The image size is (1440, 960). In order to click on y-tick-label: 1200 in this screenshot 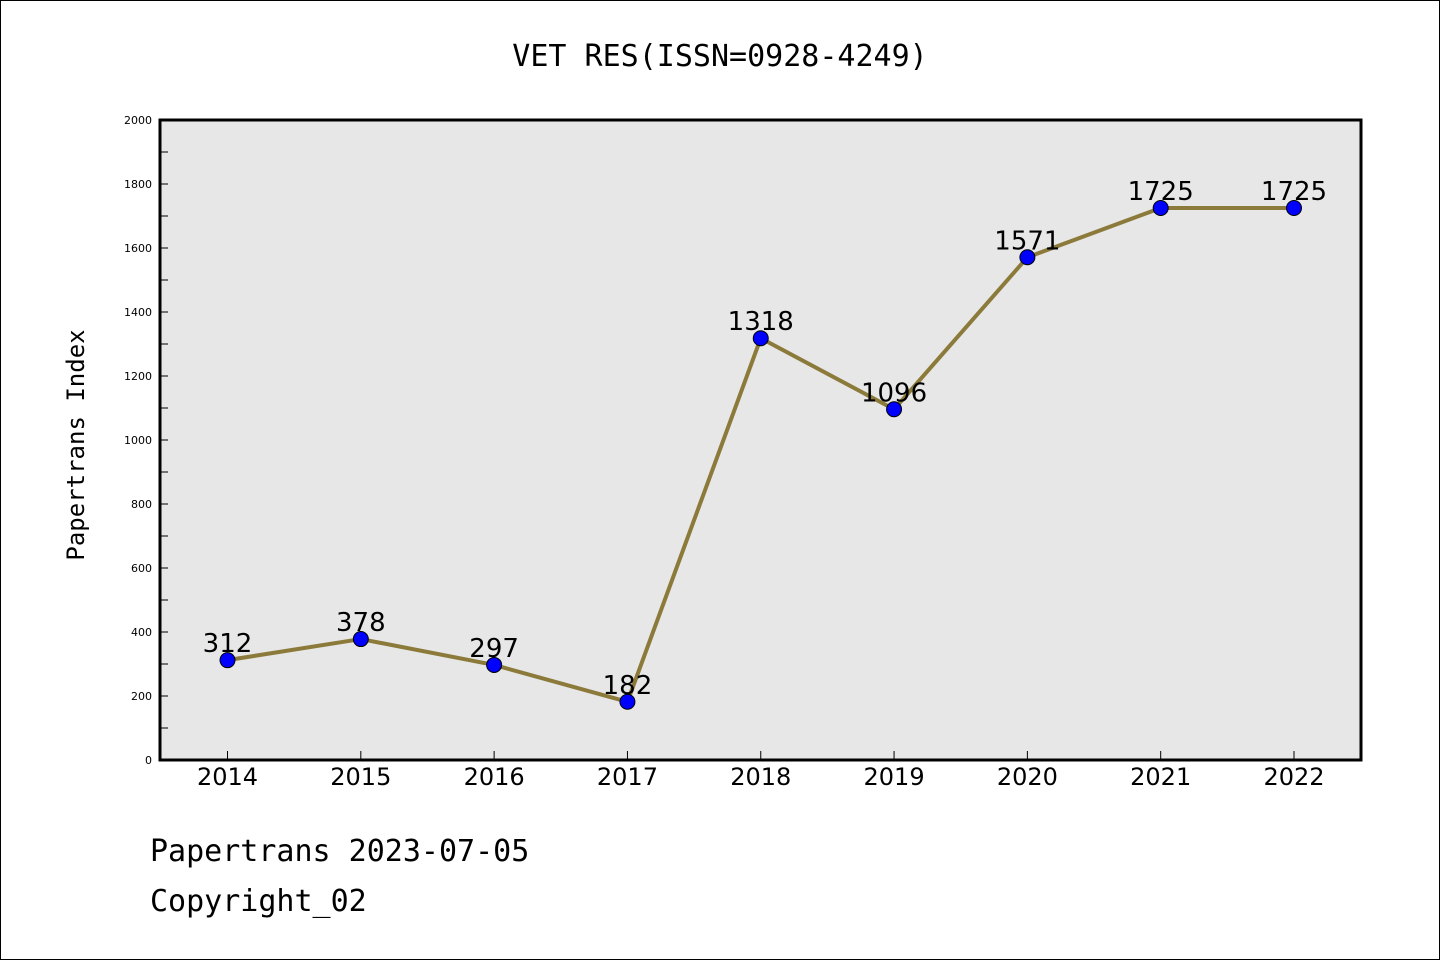, I will do `click(138, 376)`.